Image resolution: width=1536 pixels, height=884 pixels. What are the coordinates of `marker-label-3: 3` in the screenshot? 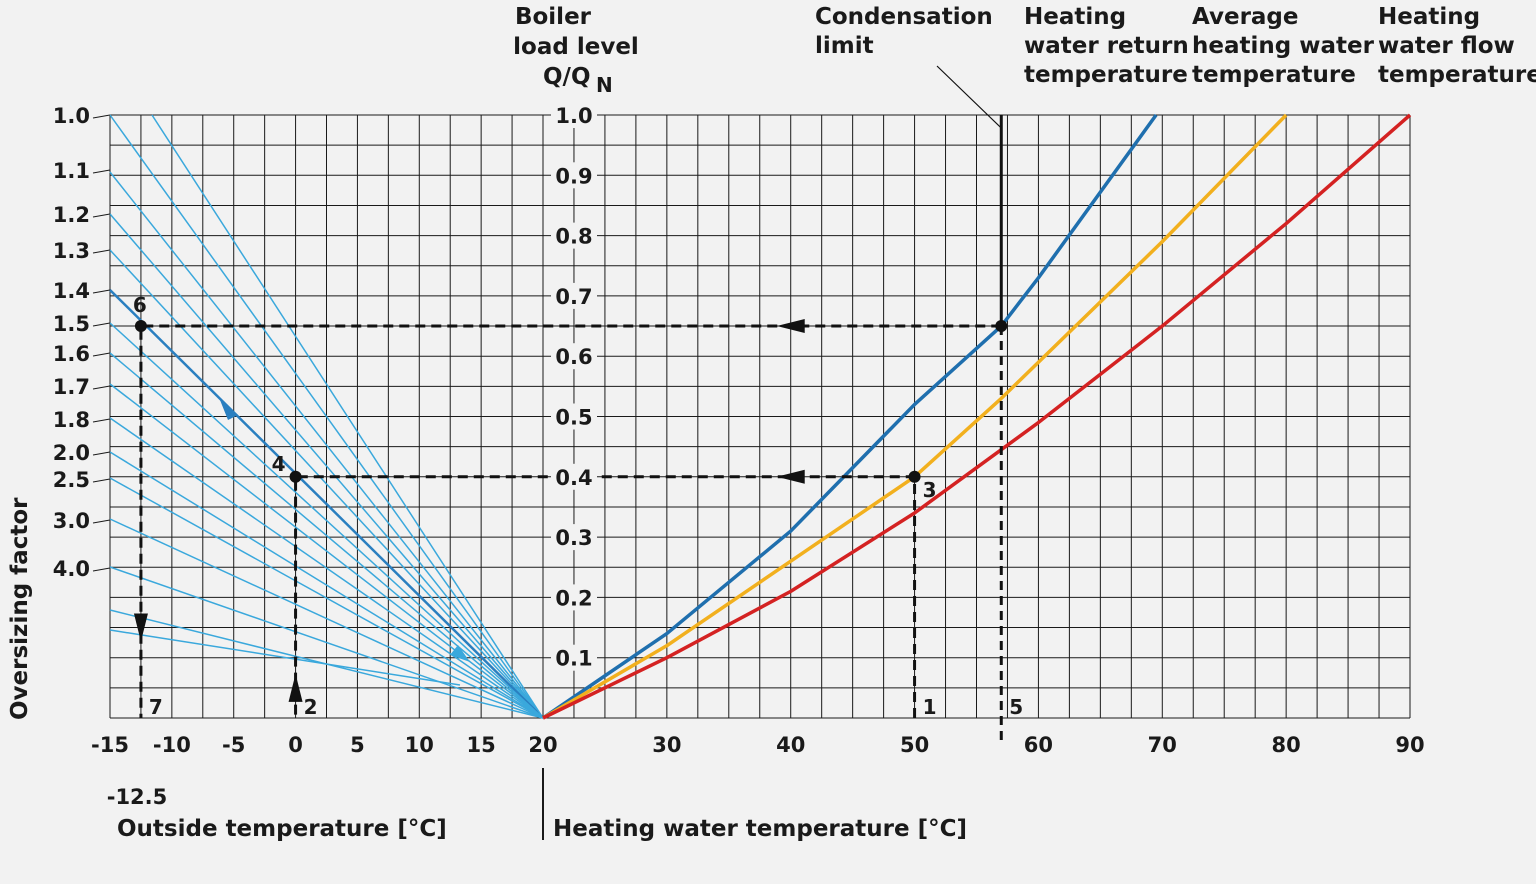 It's located at (930, 490).